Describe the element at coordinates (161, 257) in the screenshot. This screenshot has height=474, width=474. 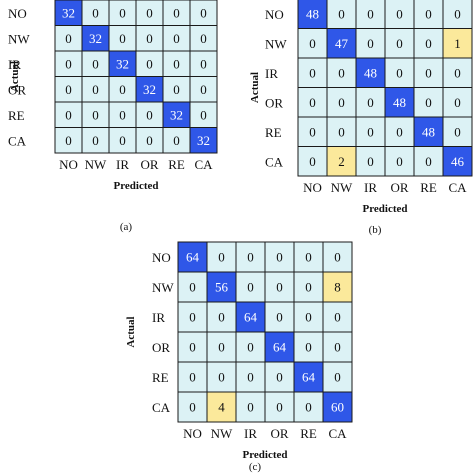
I see `row-label: NO` at that location.